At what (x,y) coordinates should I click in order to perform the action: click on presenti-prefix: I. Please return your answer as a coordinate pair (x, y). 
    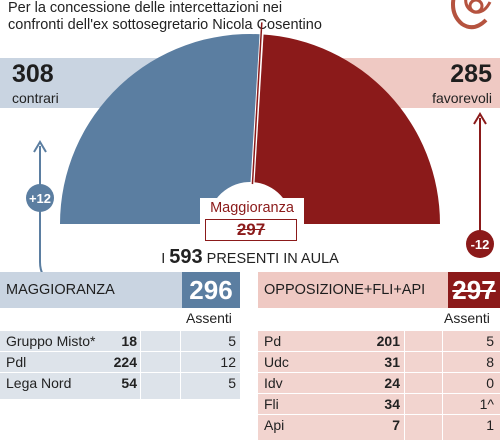
    Looking at the image, I should click on (163, 259).